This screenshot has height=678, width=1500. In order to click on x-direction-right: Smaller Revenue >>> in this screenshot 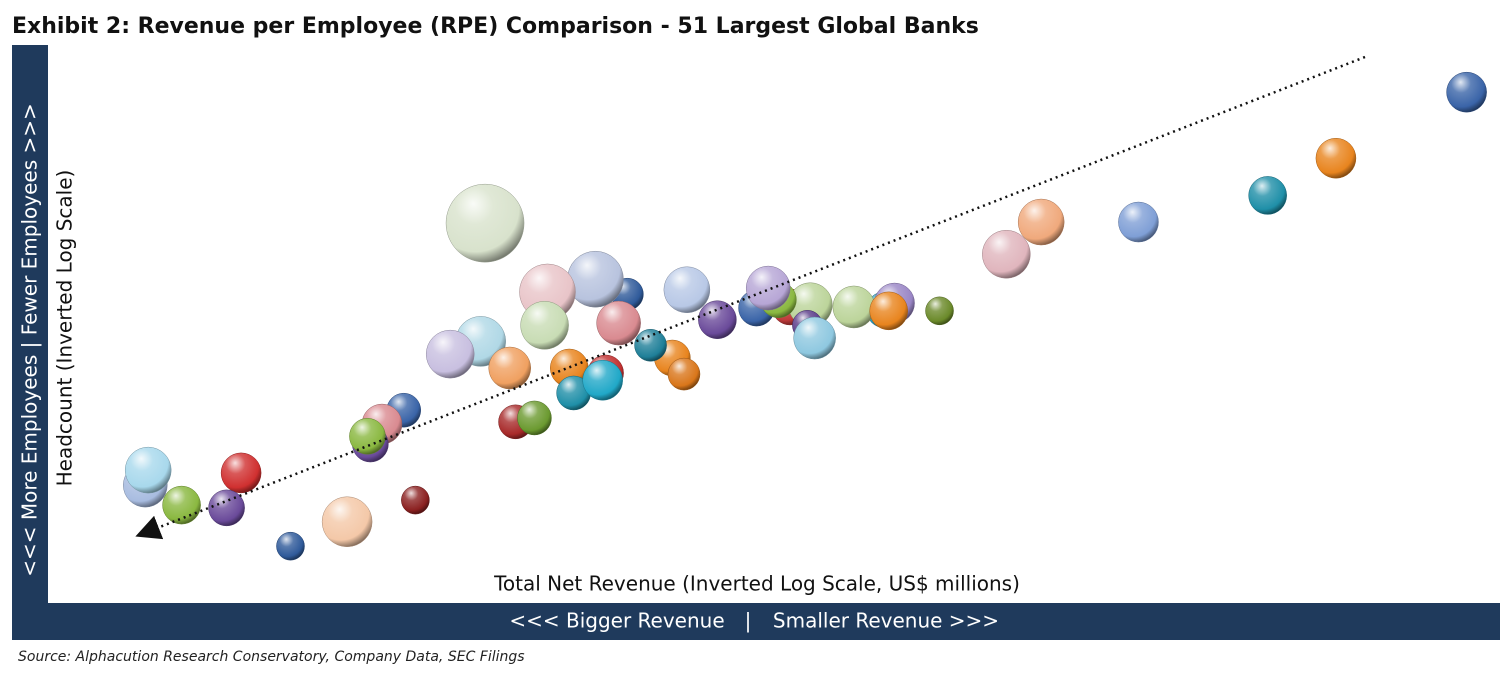, I will do `click(886, 621)`.